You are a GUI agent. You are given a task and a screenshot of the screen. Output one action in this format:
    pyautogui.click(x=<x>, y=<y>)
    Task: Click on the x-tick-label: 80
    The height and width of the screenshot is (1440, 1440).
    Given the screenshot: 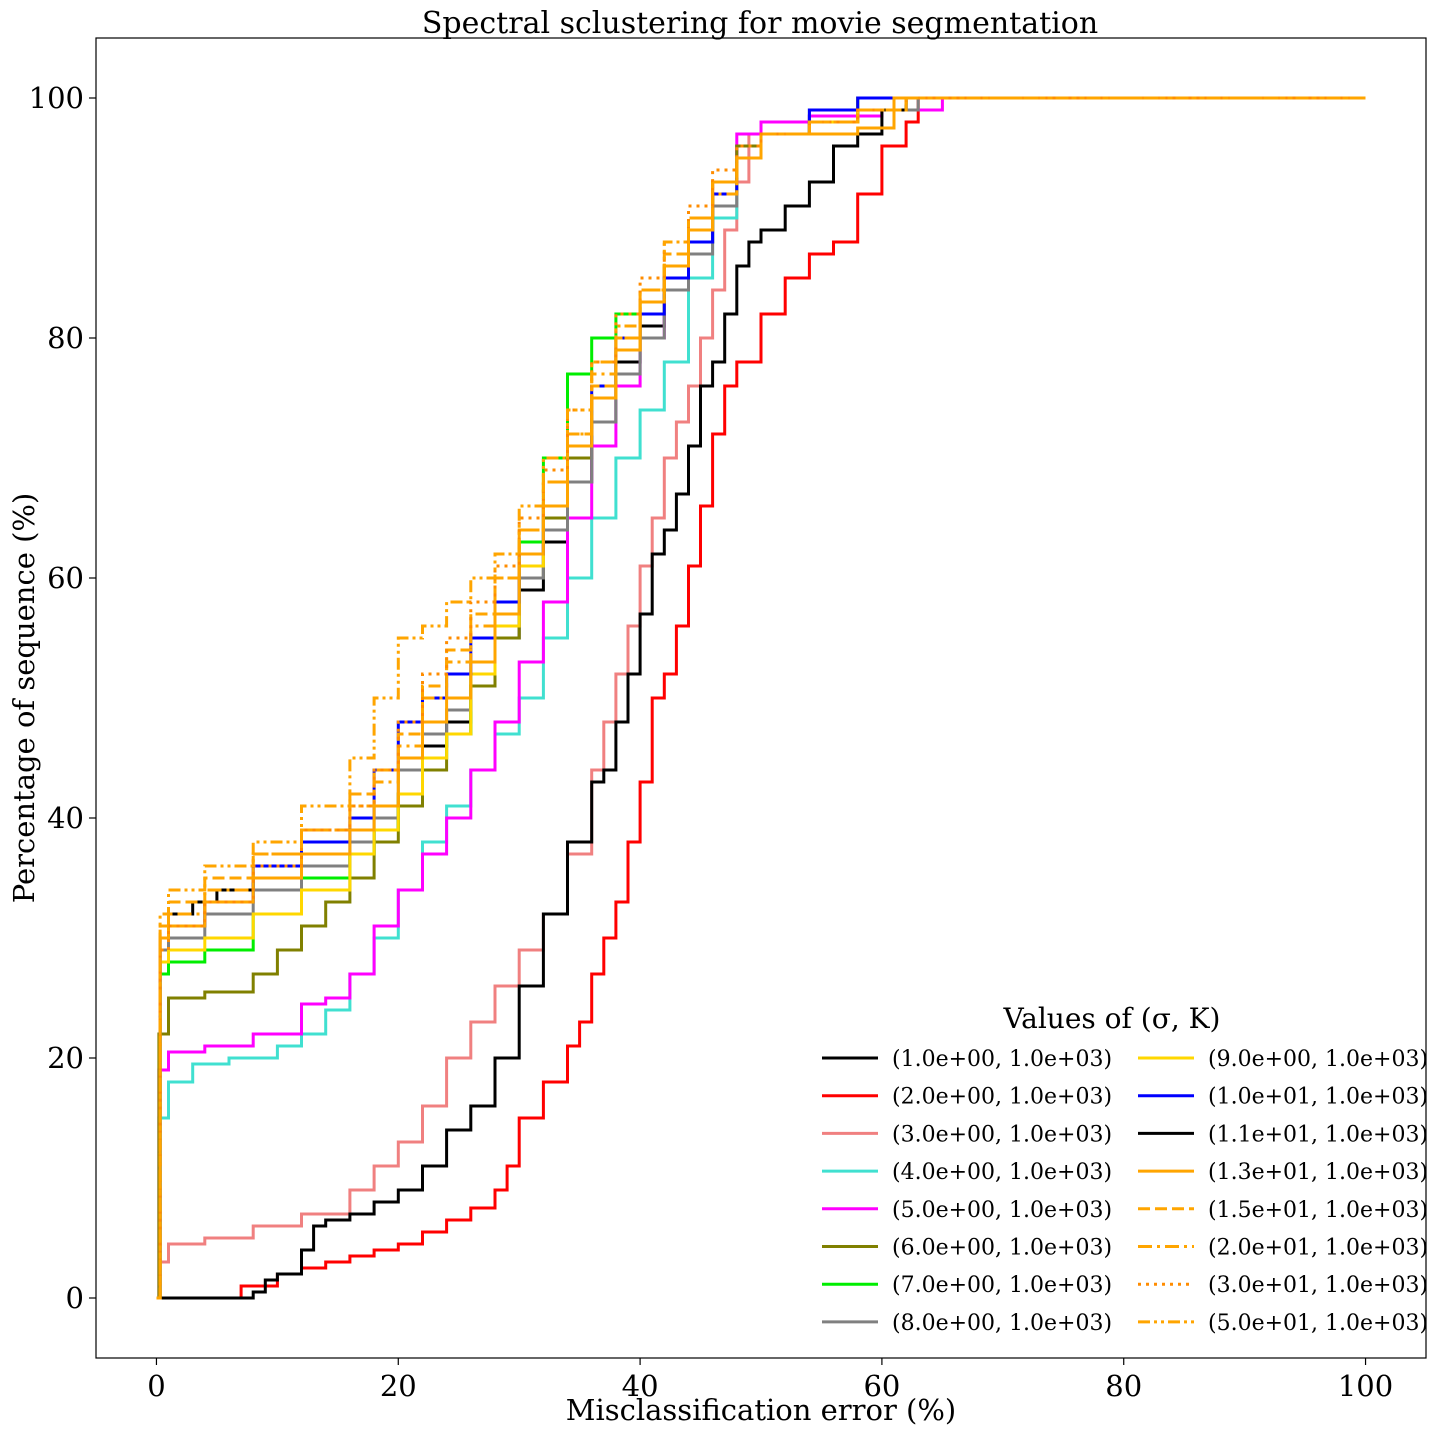 What is the action you would take?
    pyautogui.click(x=1123, y=1386)
    